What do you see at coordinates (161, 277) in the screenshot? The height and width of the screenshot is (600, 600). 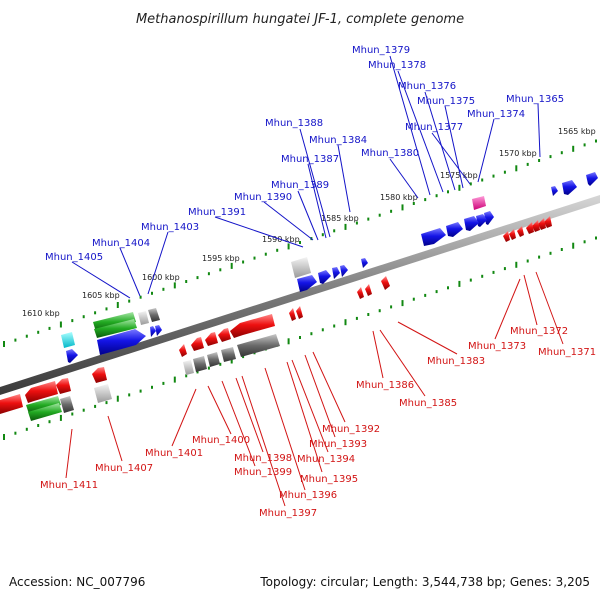 I see `scale-label: 1600 kbp` at bounding box center [161, 277].